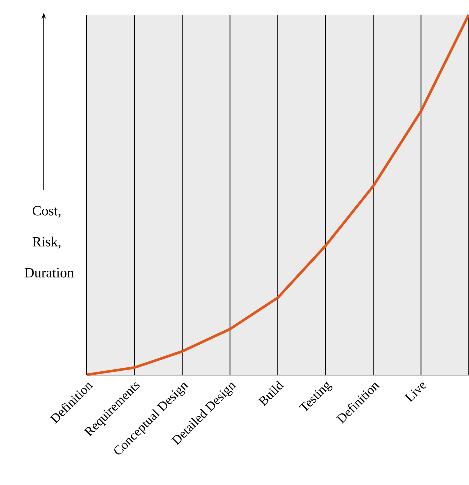  I want to click on text: Cost, Risk, Duration, so click(49, 242).